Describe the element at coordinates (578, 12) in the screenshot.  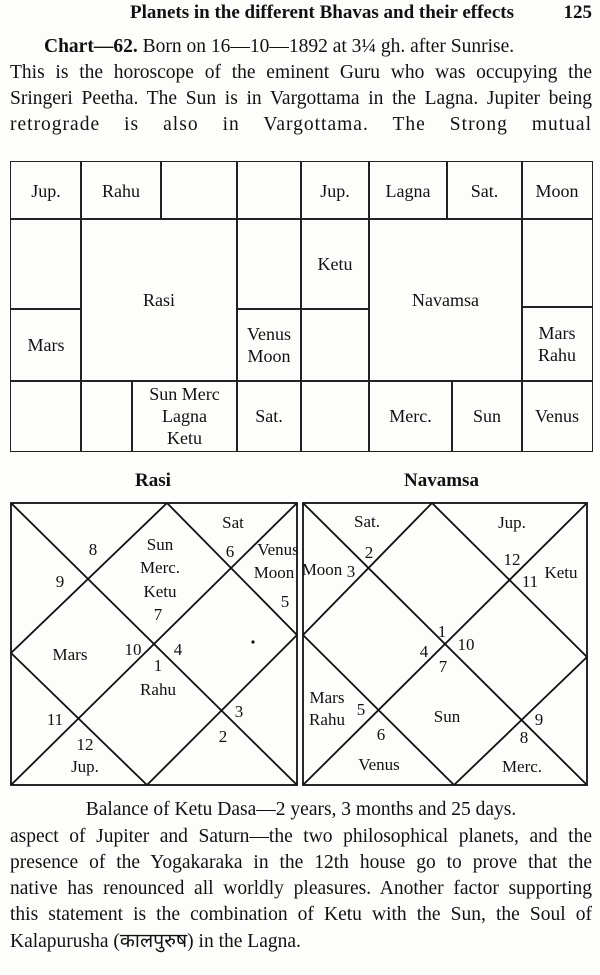
I see `page-number: 125` at that location.